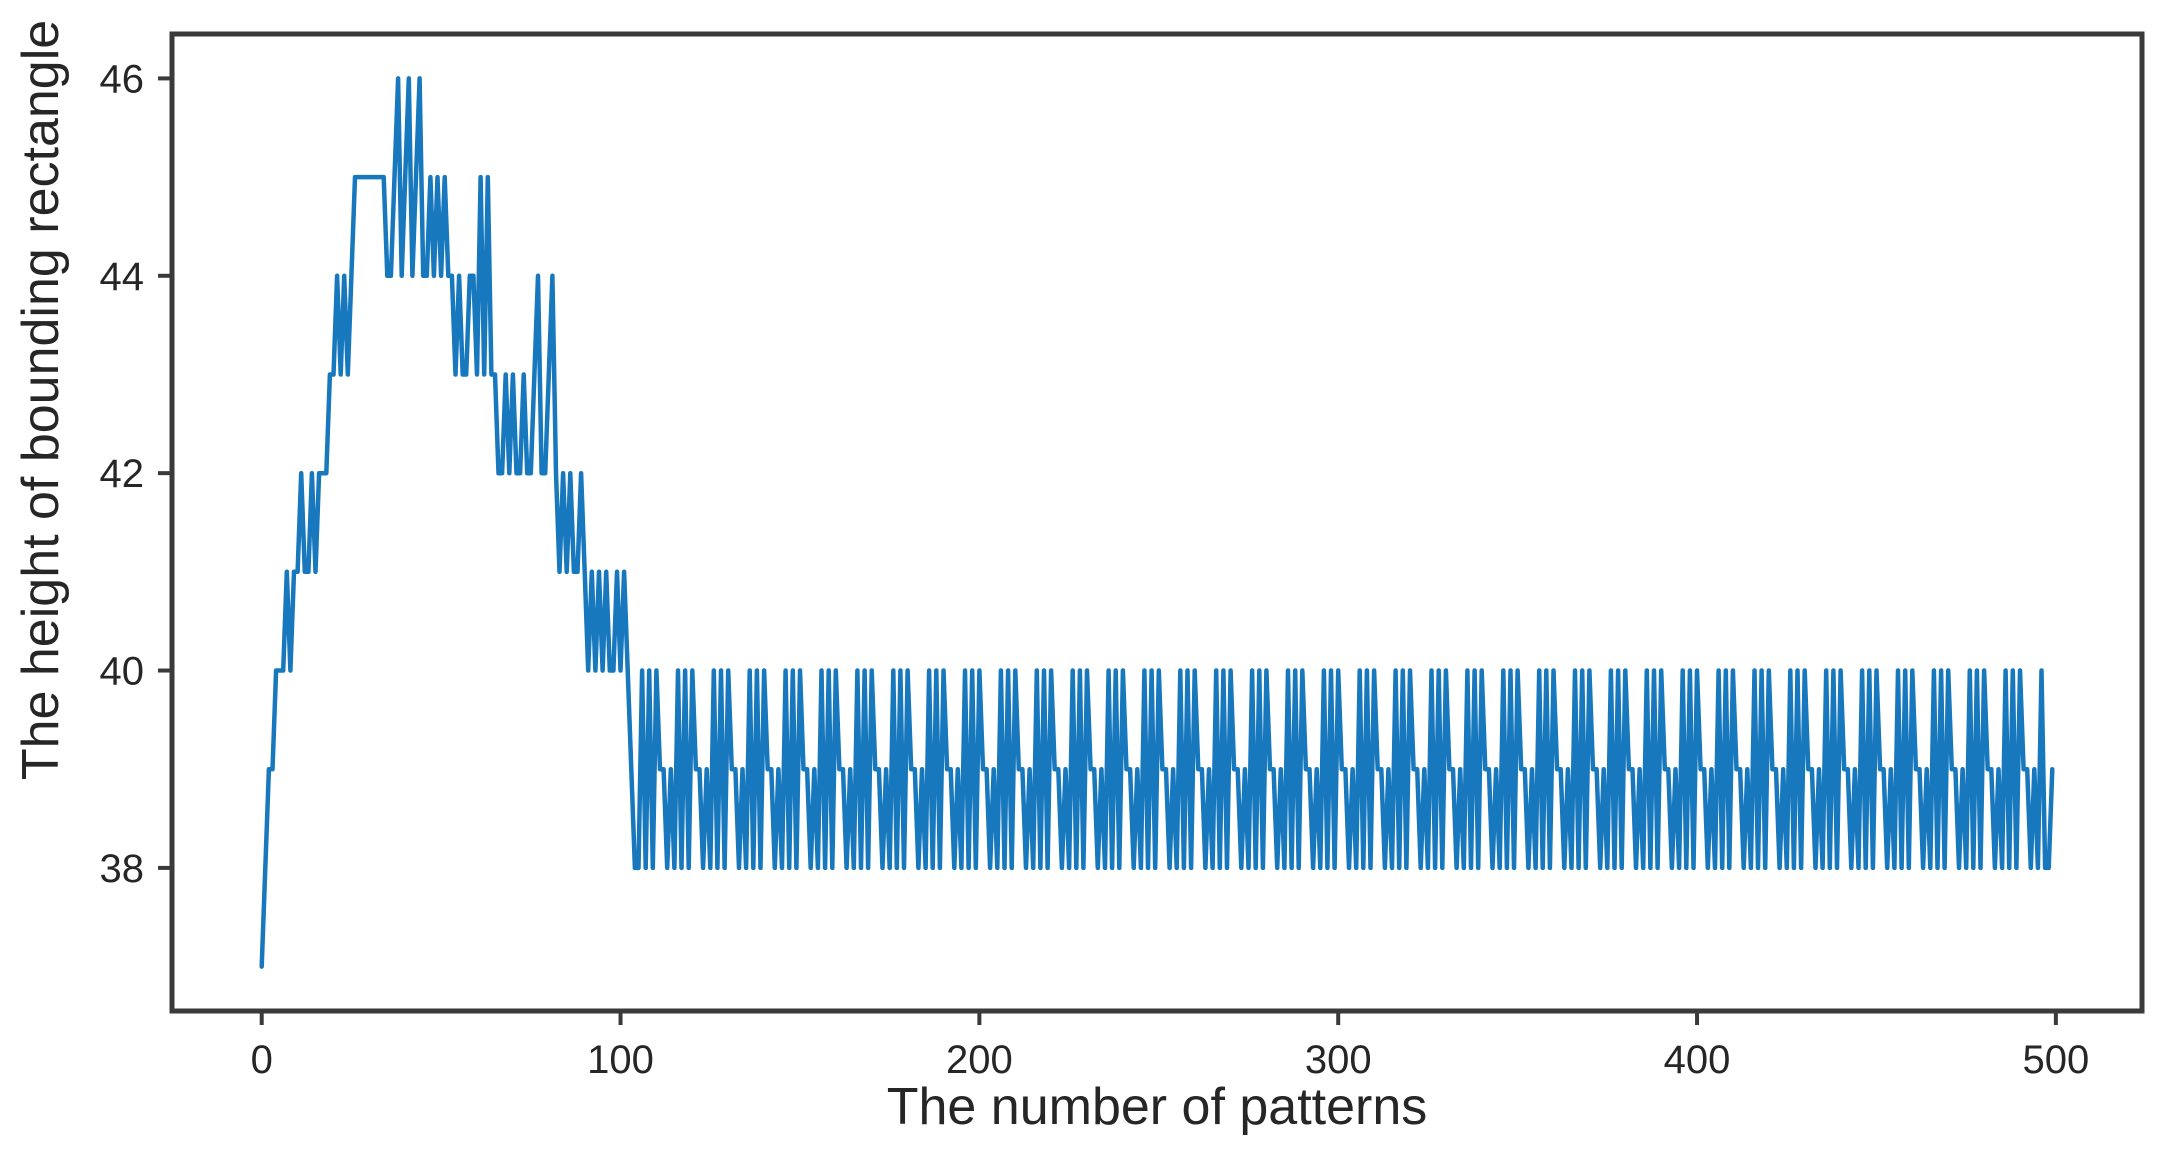 Image resolution: width=2183 pixels, height=1164 pixels. Describe the element at coordinates (122, 869) in the screenshot. I see `y-tick-label: 38` at that location.